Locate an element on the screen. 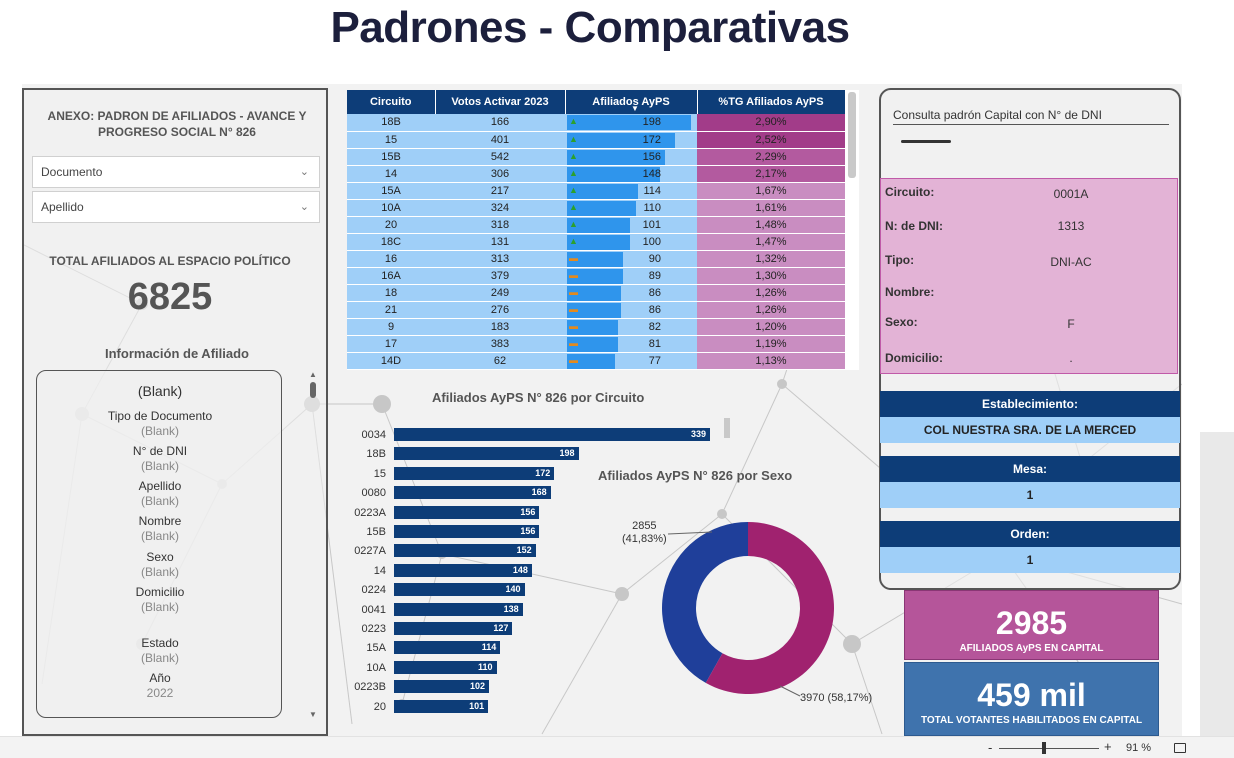 Image resolution: width=1234 pixels, height=758 pixels. detail-value-sexo: F is located at coordinates (1071, 324).